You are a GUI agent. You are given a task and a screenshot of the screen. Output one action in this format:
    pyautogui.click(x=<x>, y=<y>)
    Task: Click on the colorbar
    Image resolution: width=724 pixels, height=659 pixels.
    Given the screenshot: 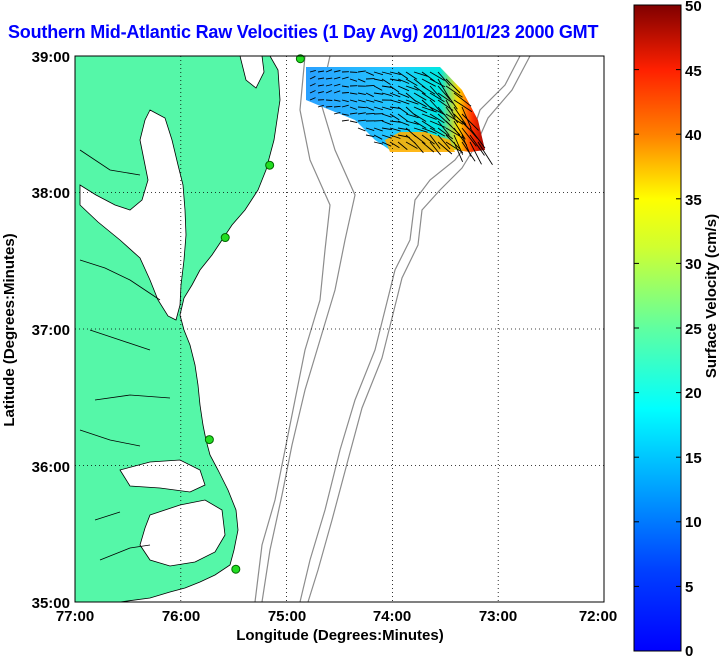 What is the action you would take?
    pyautogui.click(x=657, y=328)
    